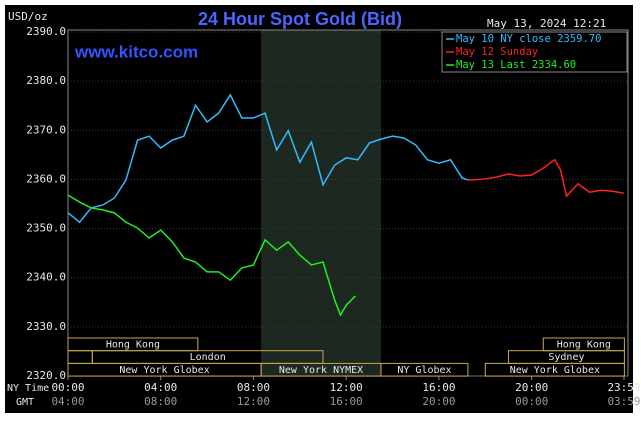  What do you see at coordinates (46, 80) in the screenshot?
I see `y-tick-label: 2380.0` at bounding box center [46, 80].